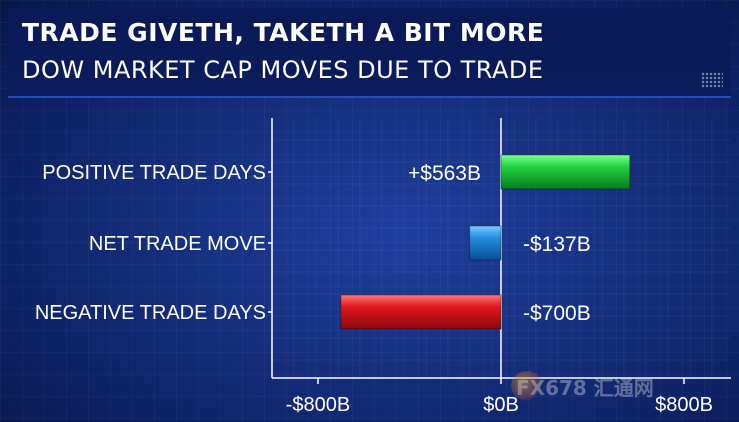  Describe the element at coordinates (150, 313) in the screenshot. I see `category-label-2: NEGATIVE TRADE DAYS` at that location.